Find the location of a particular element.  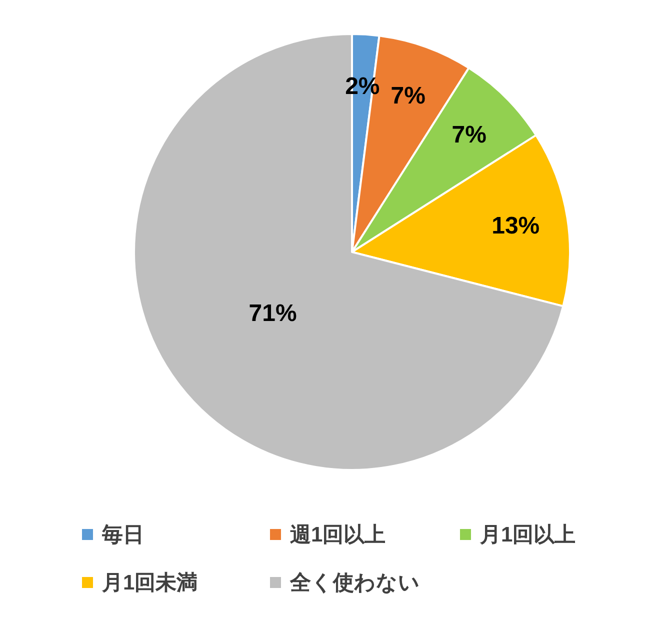

legend-label: 月1回未満 is located at coordinates (149, 583).